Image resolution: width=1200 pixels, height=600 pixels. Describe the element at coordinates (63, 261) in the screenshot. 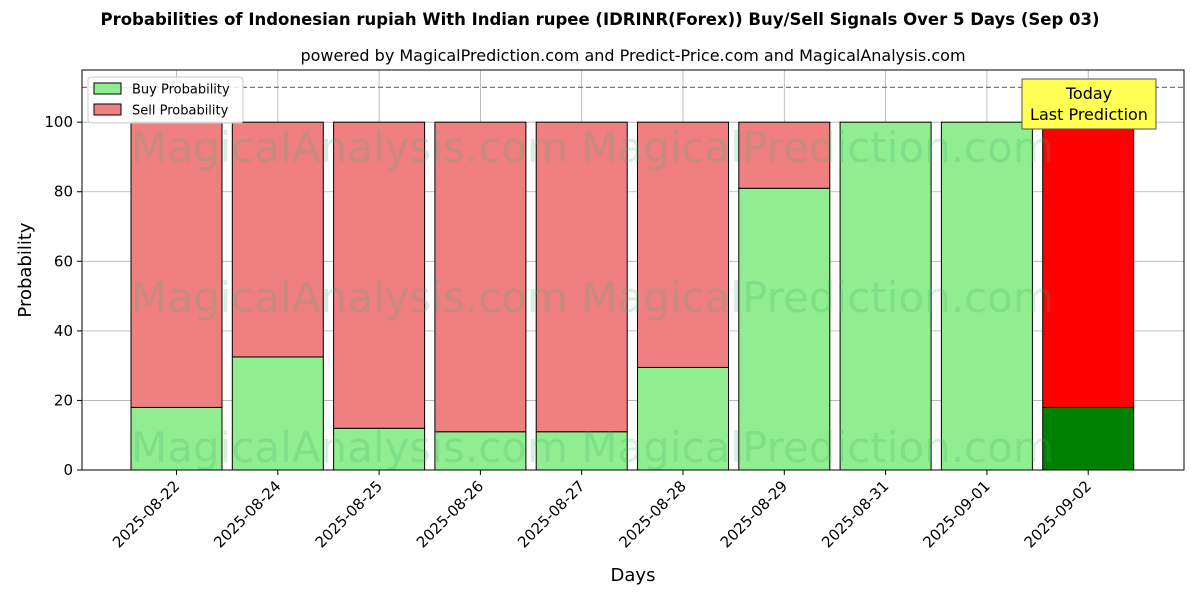

I see `y-tick-label: 60` at that location.